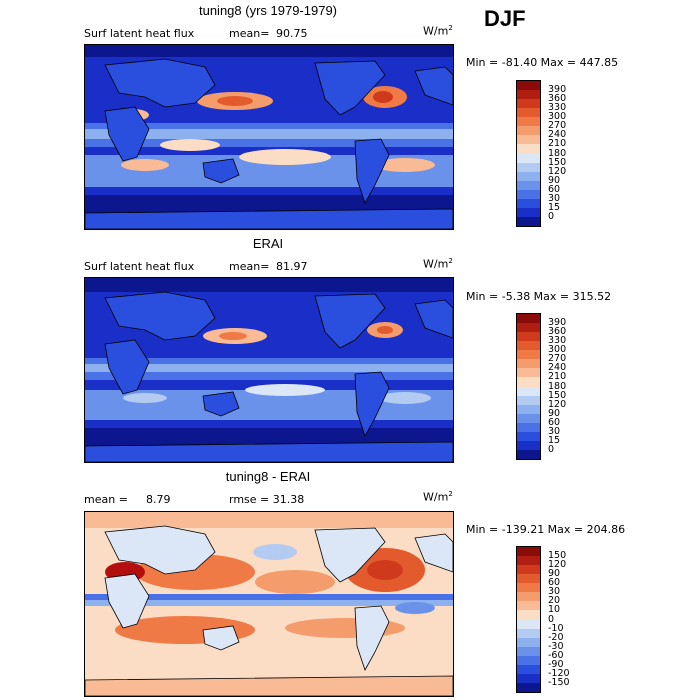 The width and height of the screenshot is (700, 700). What do you see at coordinates (557, 377) in the screenshot?
I see `colorbar-tick-label: 210` at bounding box center [557, 377].